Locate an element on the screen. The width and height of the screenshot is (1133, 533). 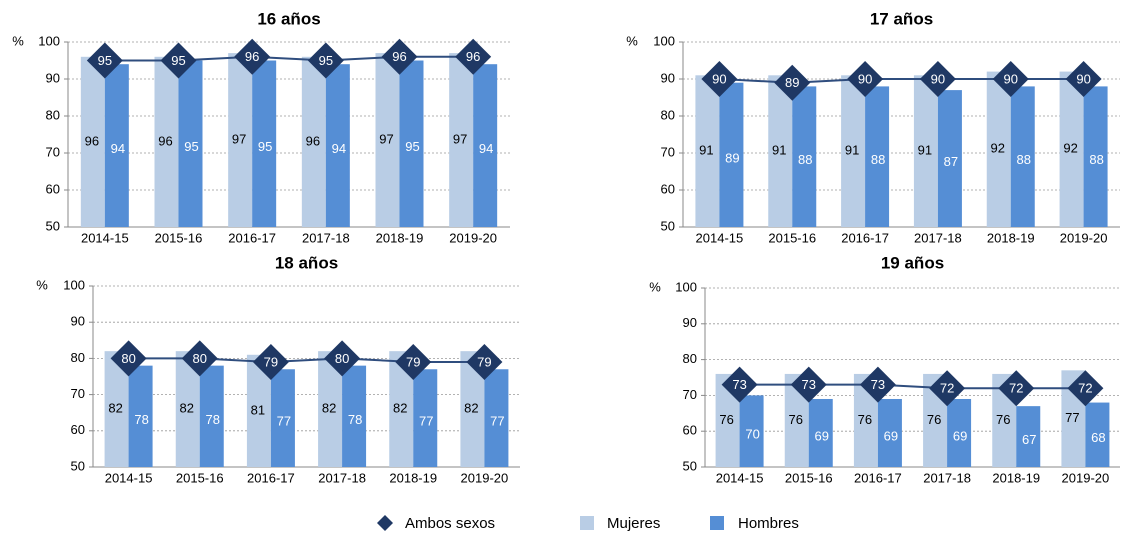
bar-value-label: 95 is located at coordinates (191, 146).